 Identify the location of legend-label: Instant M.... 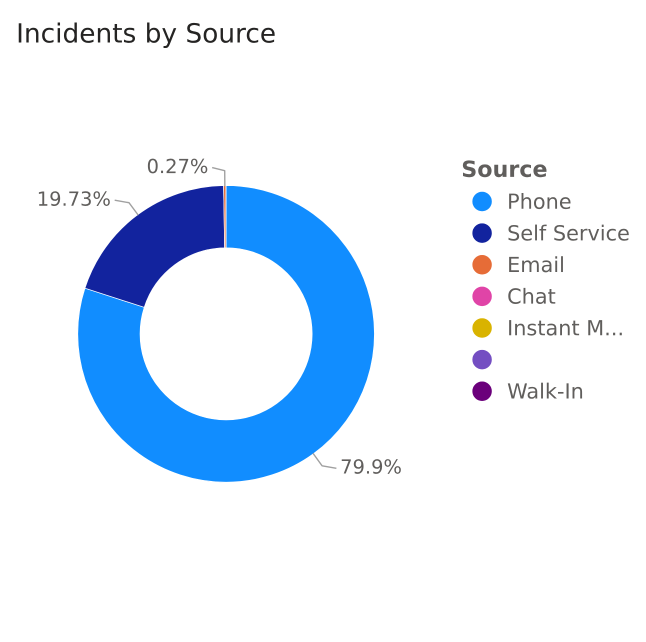
(565, 328).